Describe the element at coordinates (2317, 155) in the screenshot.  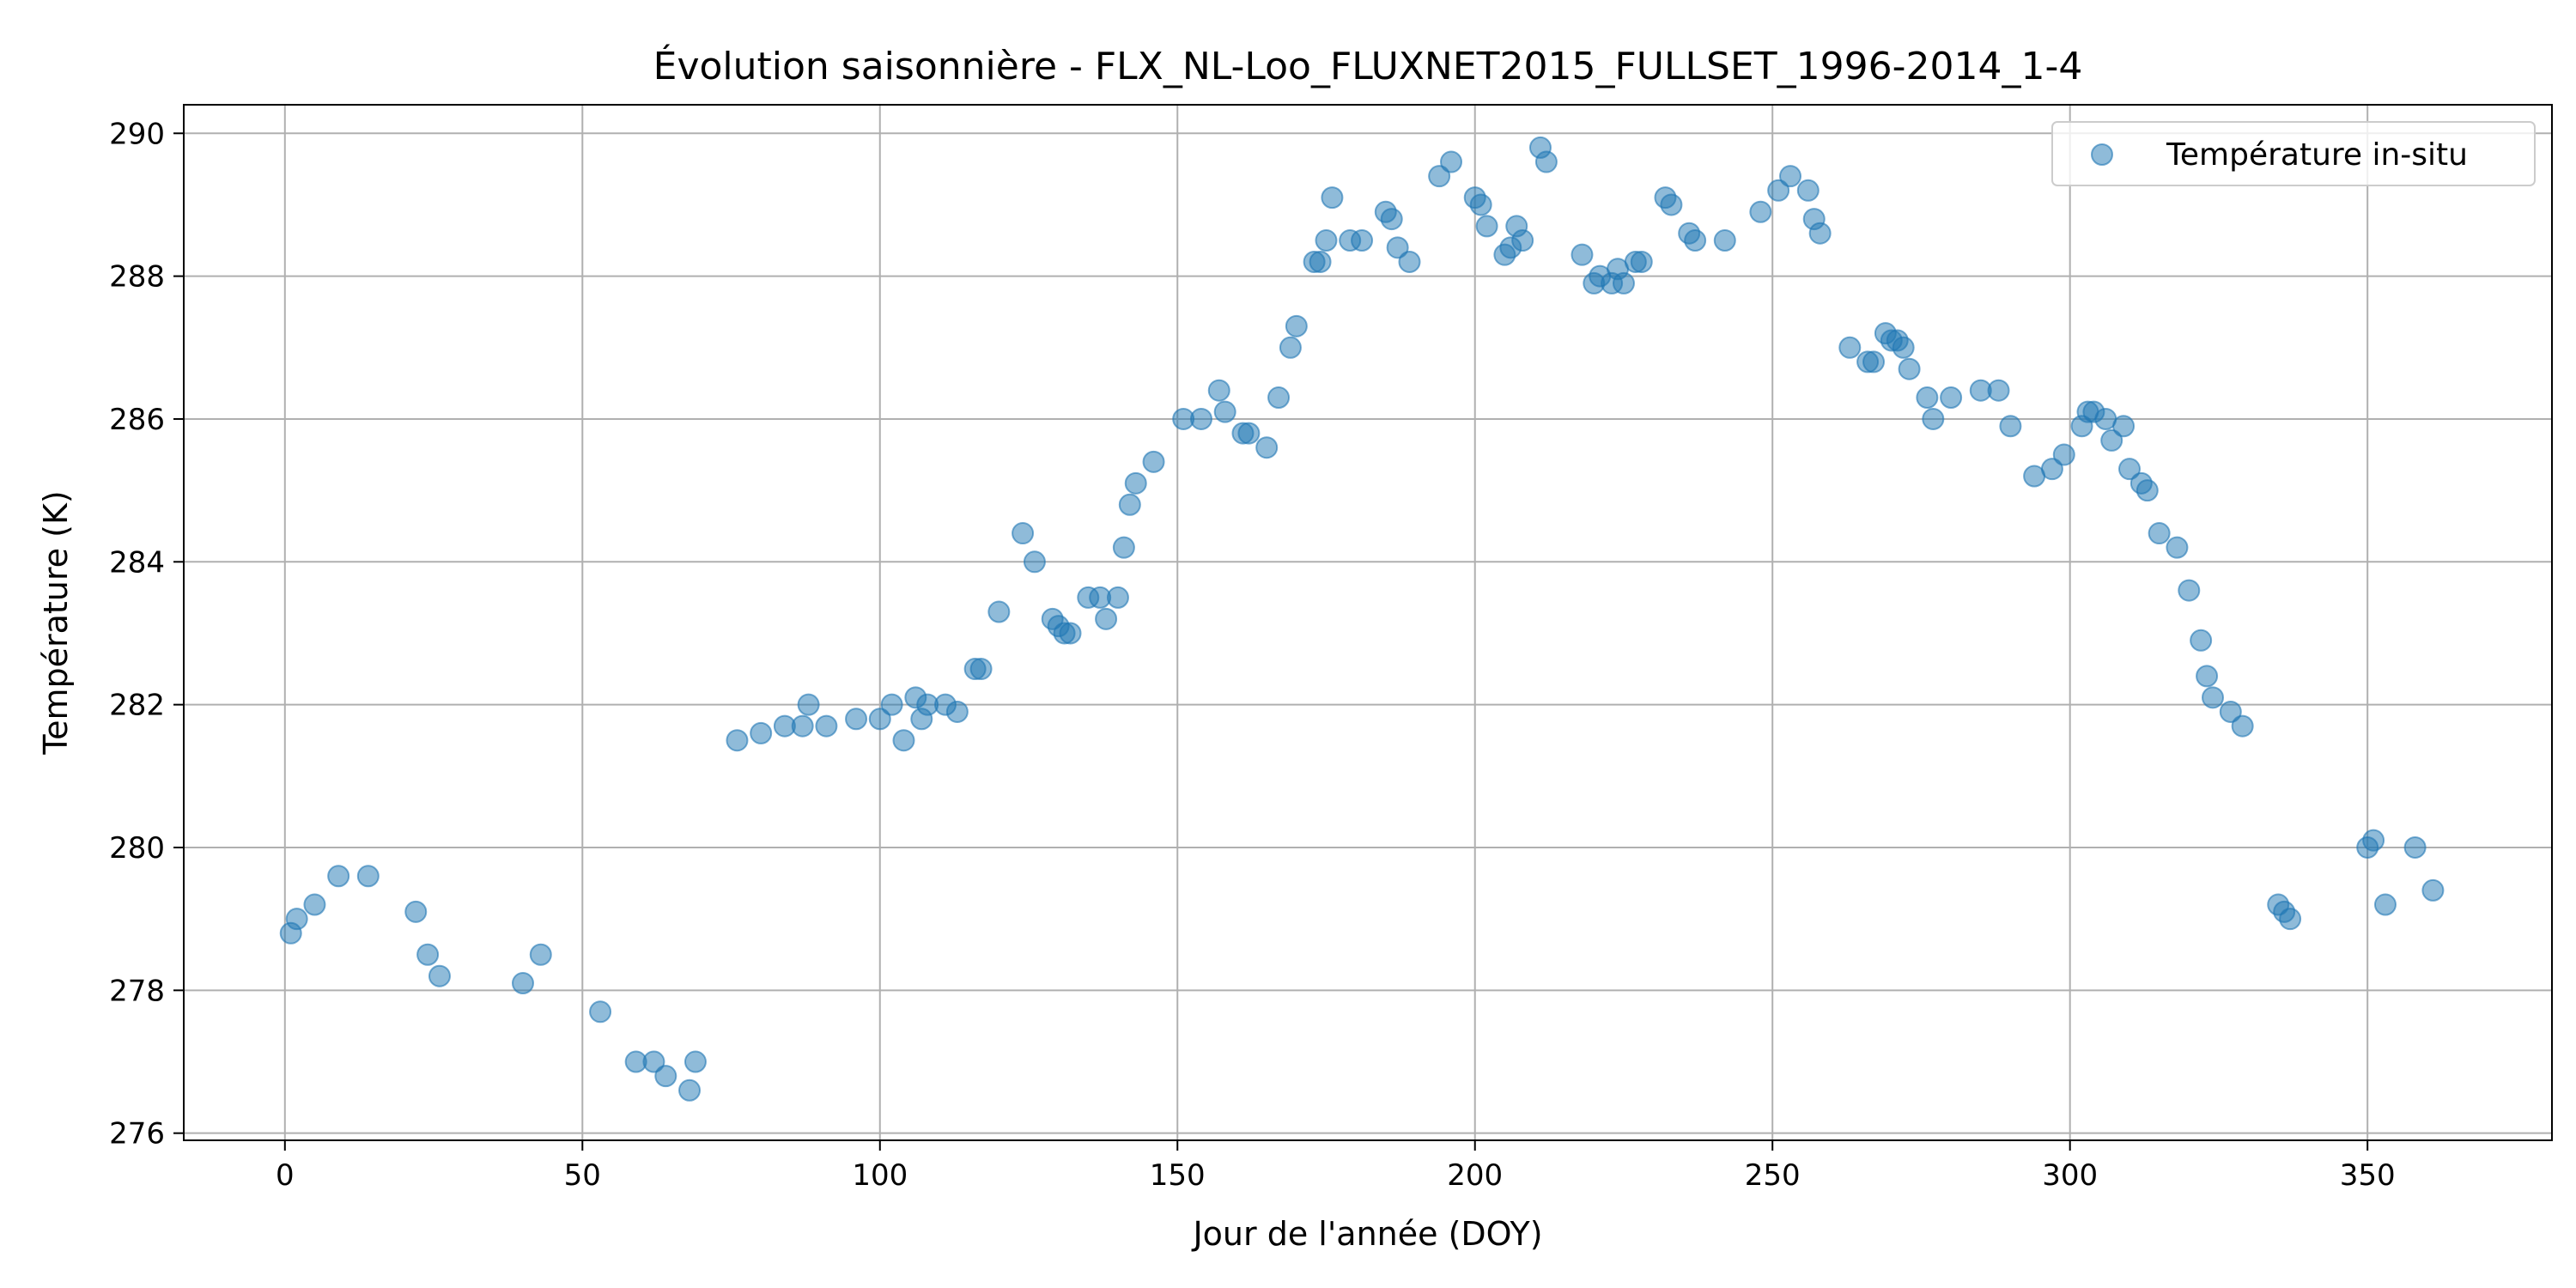
I see `legend-label: Température in-situ` at that location.